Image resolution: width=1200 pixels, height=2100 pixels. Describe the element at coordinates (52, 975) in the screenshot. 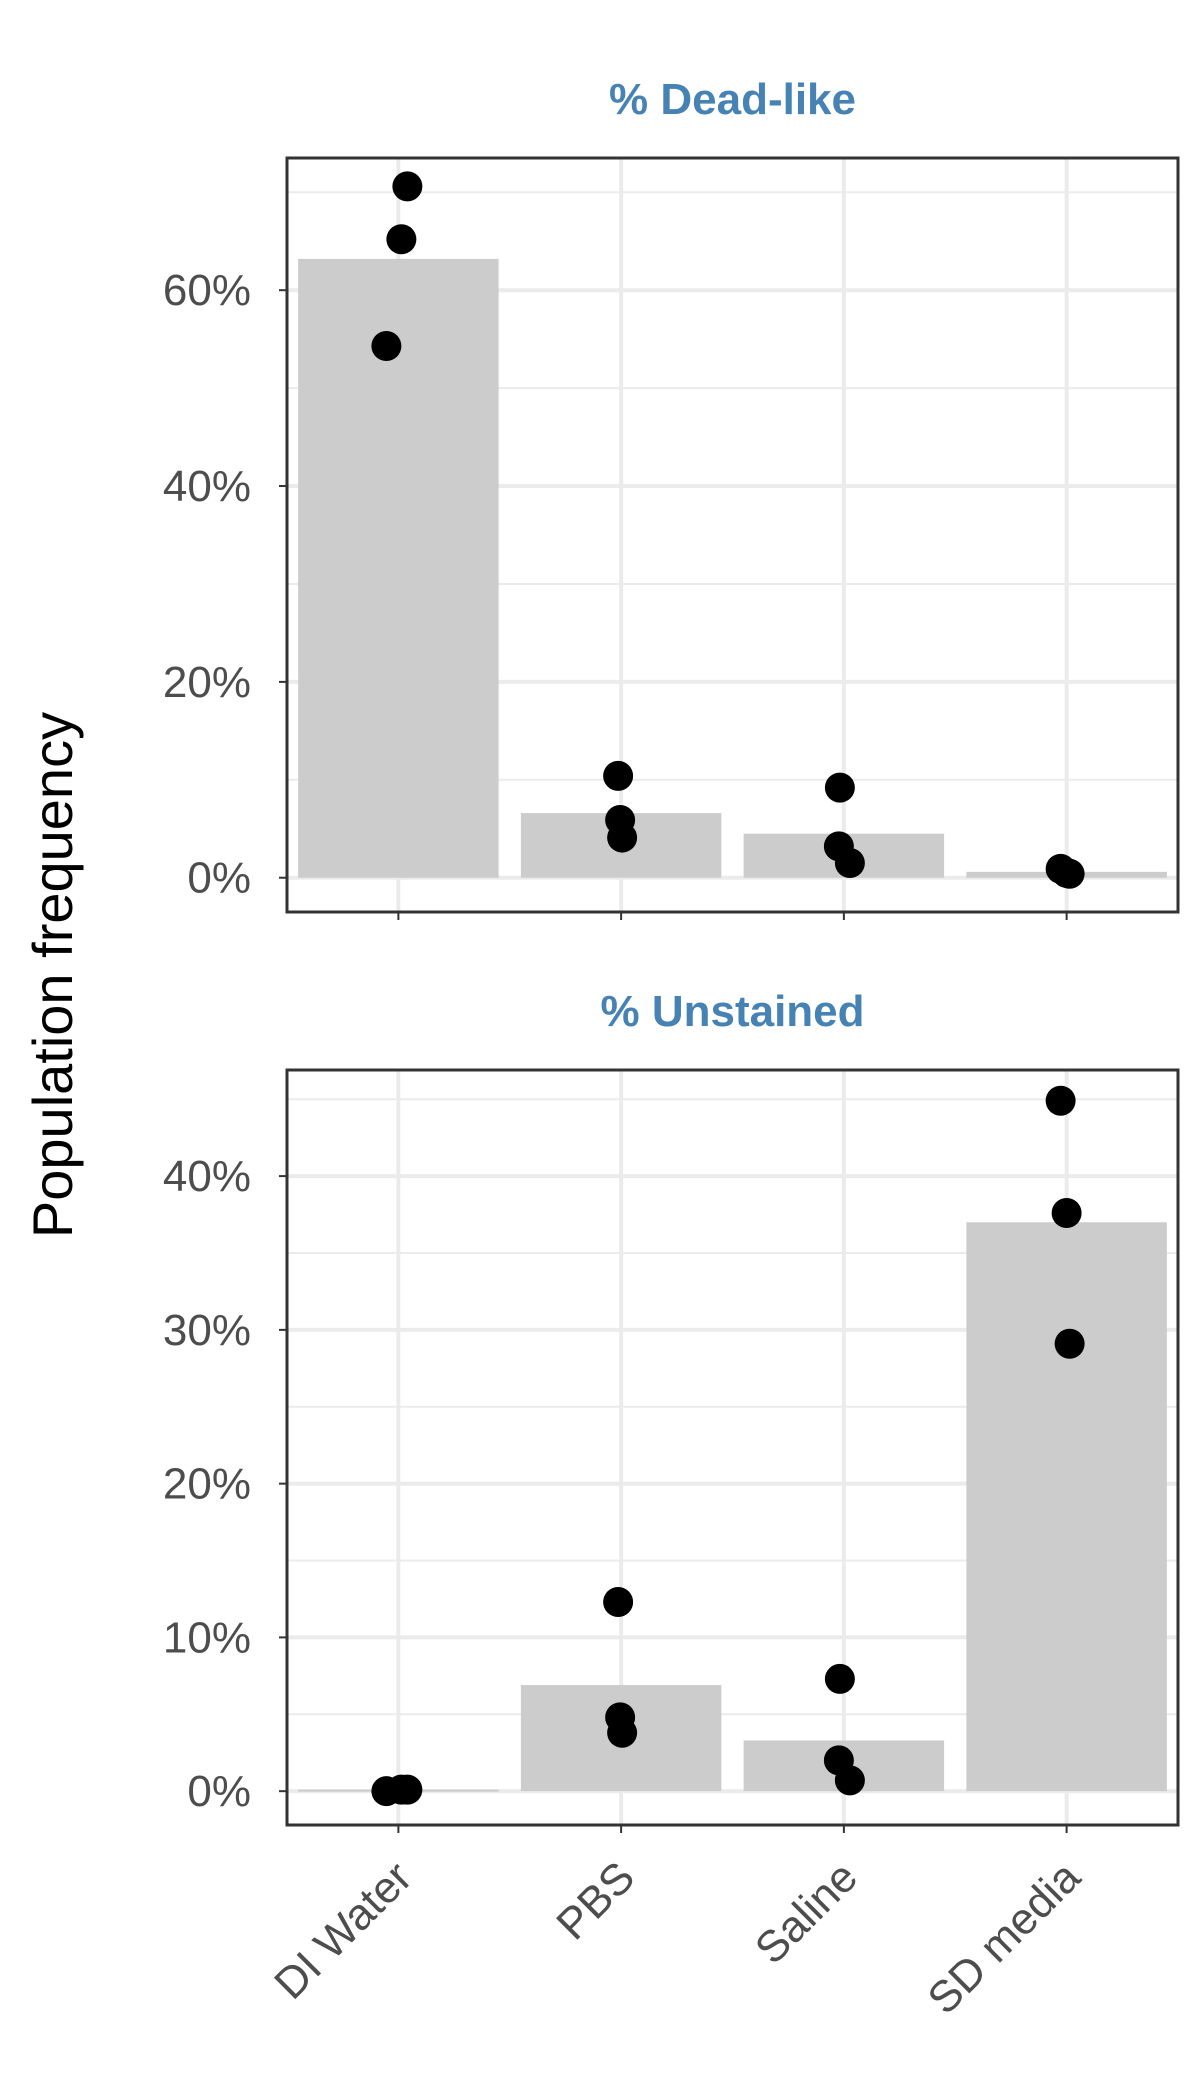

I see `y-axis-title: Population frequency` at that location.